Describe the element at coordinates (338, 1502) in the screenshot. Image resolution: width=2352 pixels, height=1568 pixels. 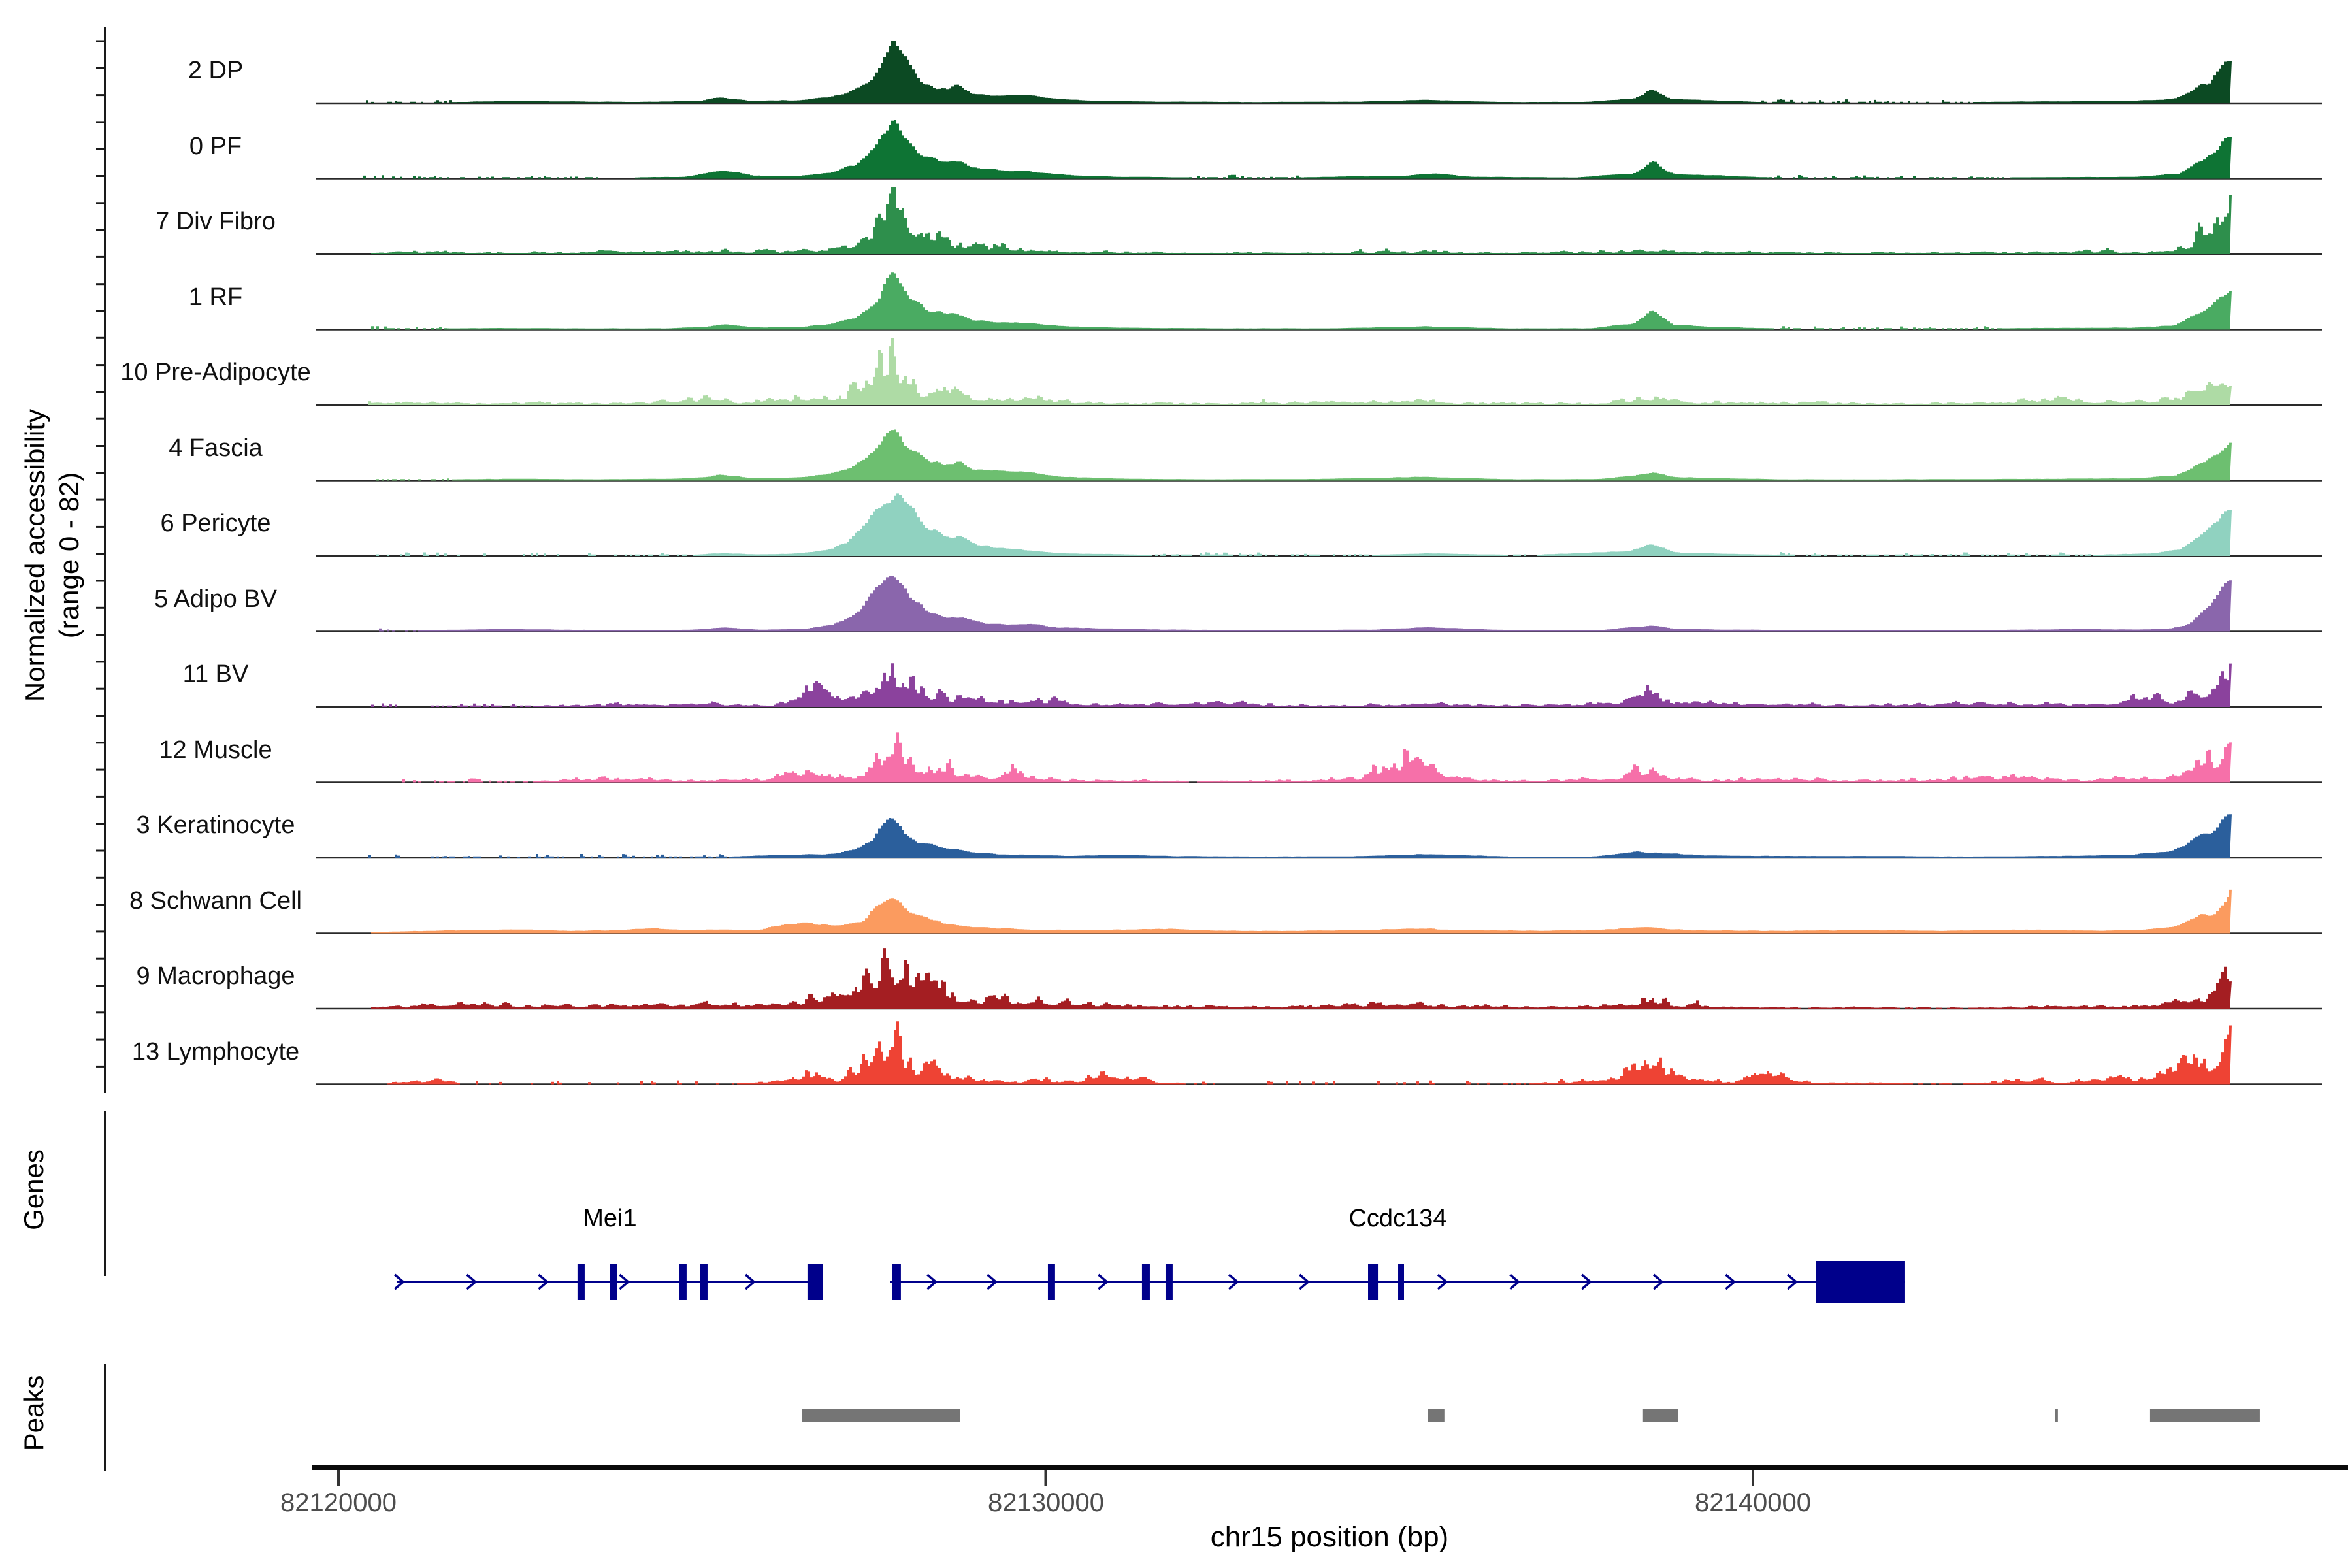
I see `x-tick-label-82120000: 82120000` at that location.